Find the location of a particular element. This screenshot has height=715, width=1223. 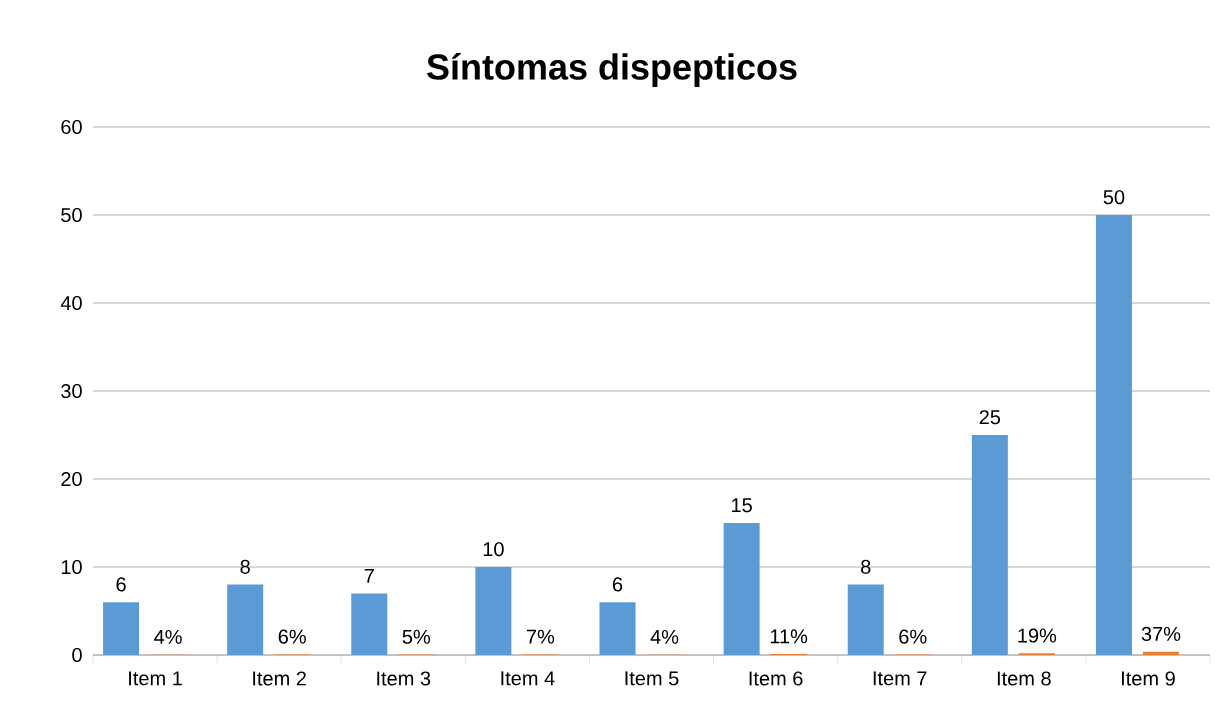

y-tick-label: 50 is located at coordinates (71, 215).